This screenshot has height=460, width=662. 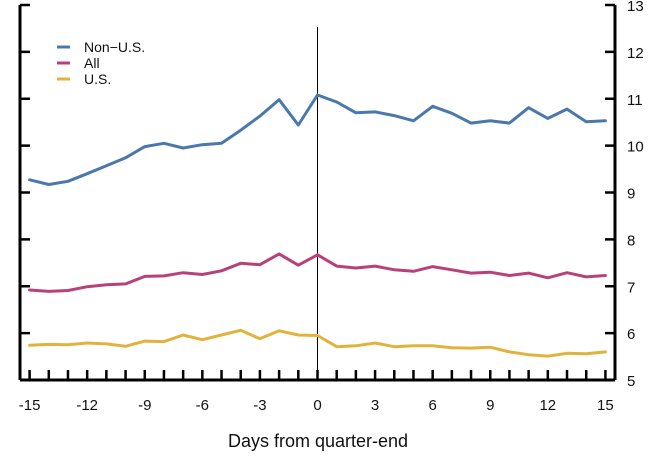 I want to click on x-tick-label: 12, so click(x=547, y=405).